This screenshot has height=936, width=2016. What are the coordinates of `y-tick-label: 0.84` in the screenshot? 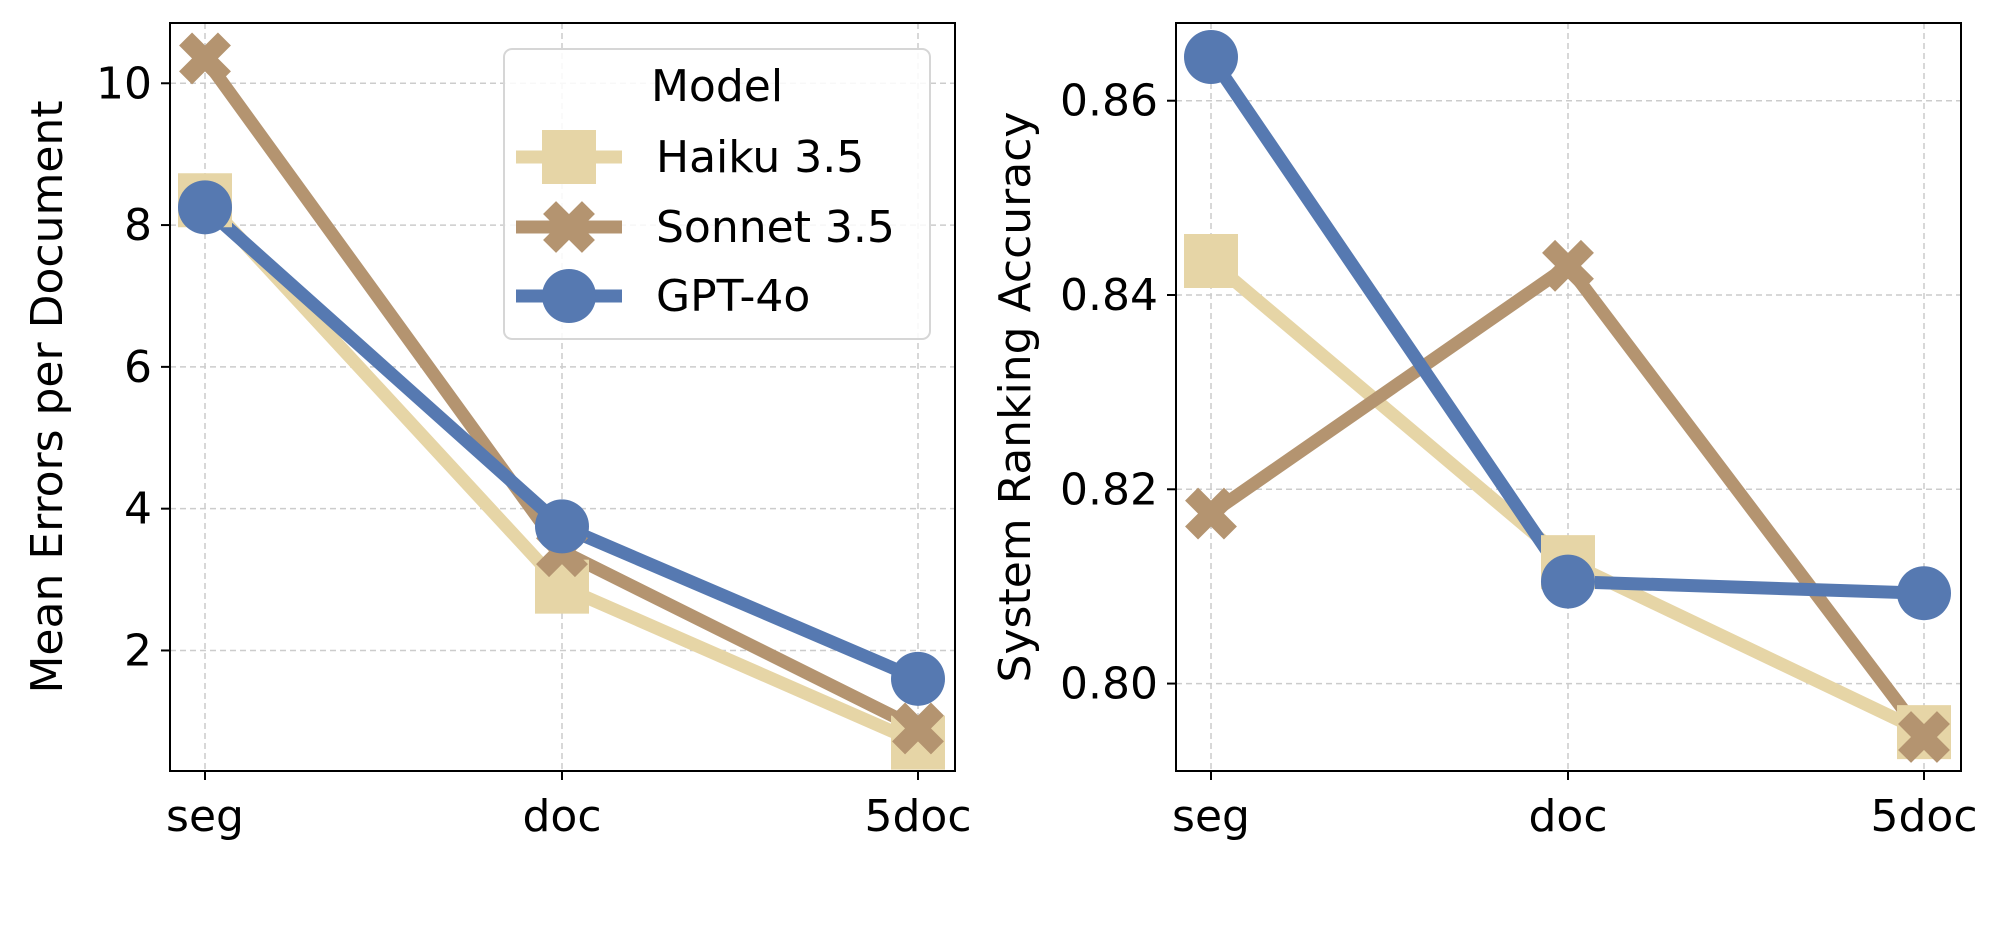 It's located at (1109, 295).